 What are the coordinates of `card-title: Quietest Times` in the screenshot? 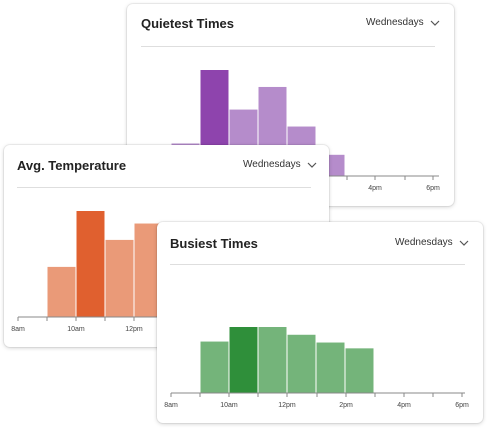 It's located at (187, 23).